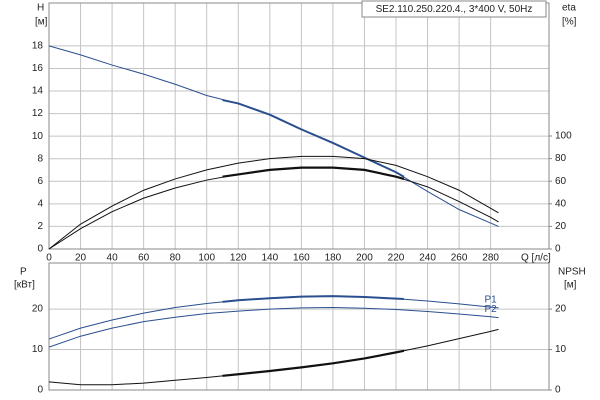 Image resolution: width=600 pixels, height=400 pixels. What do you see at coordinates (572, 272) in the screenshot?
I see `y2-axis-label: NPSH` at bounding box center [572, 272].